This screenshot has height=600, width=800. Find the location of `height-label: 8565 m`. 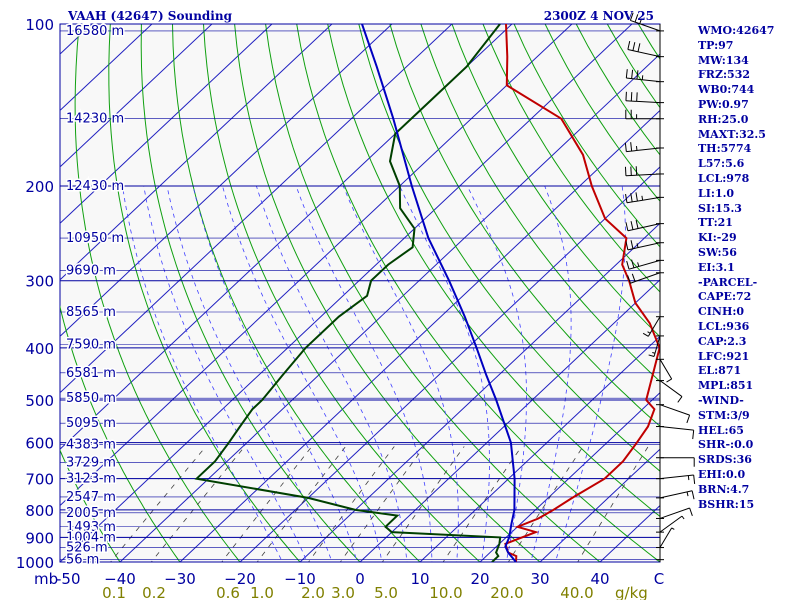

height-label: 8565 m is located at coordinates (91, 312).